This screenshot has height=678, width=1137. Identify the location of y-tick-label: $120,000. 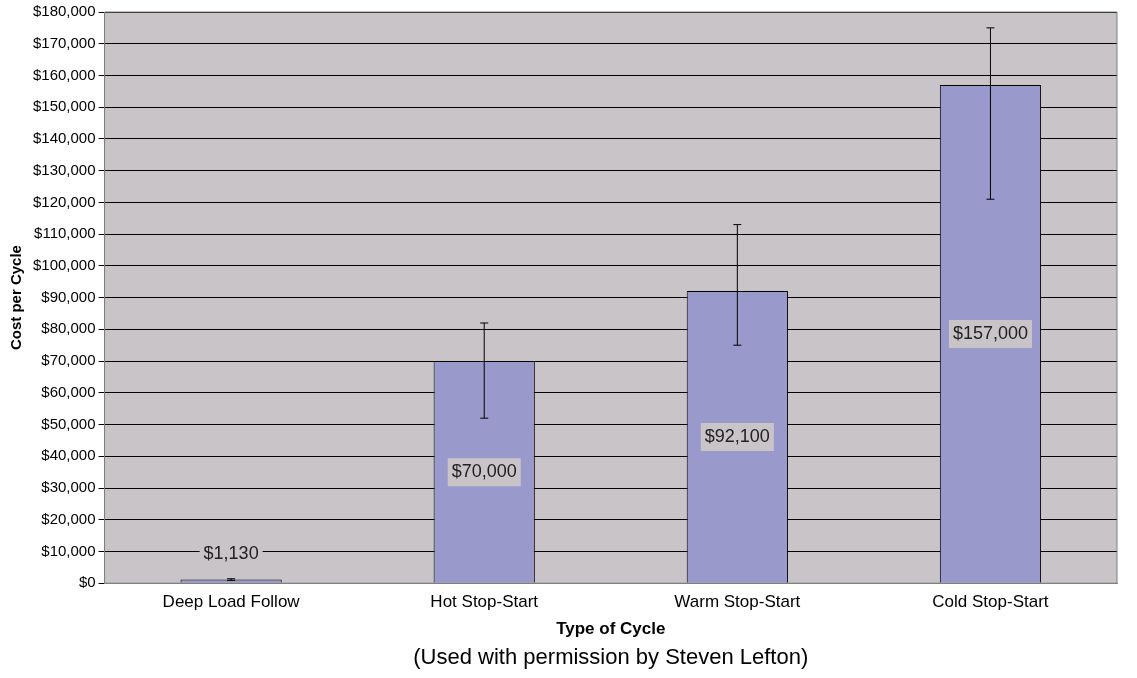
(64, 201).